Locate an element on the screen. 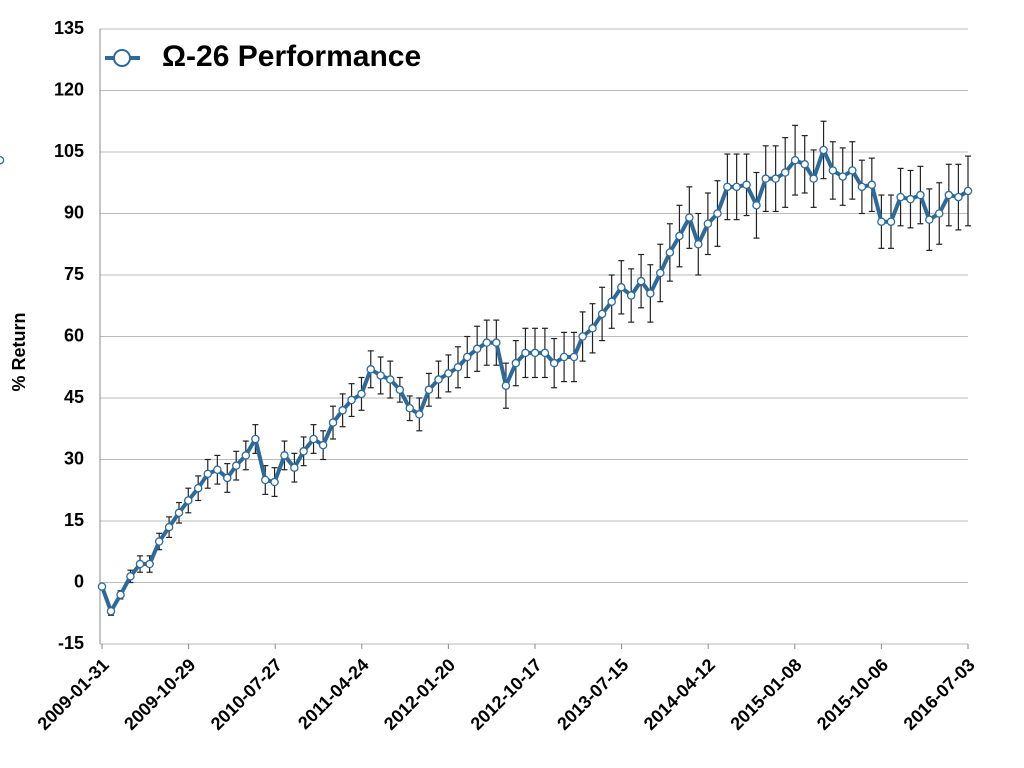 The image size is (1024, 768). y-tick-label: 45 is located at coordinates (74, 397).